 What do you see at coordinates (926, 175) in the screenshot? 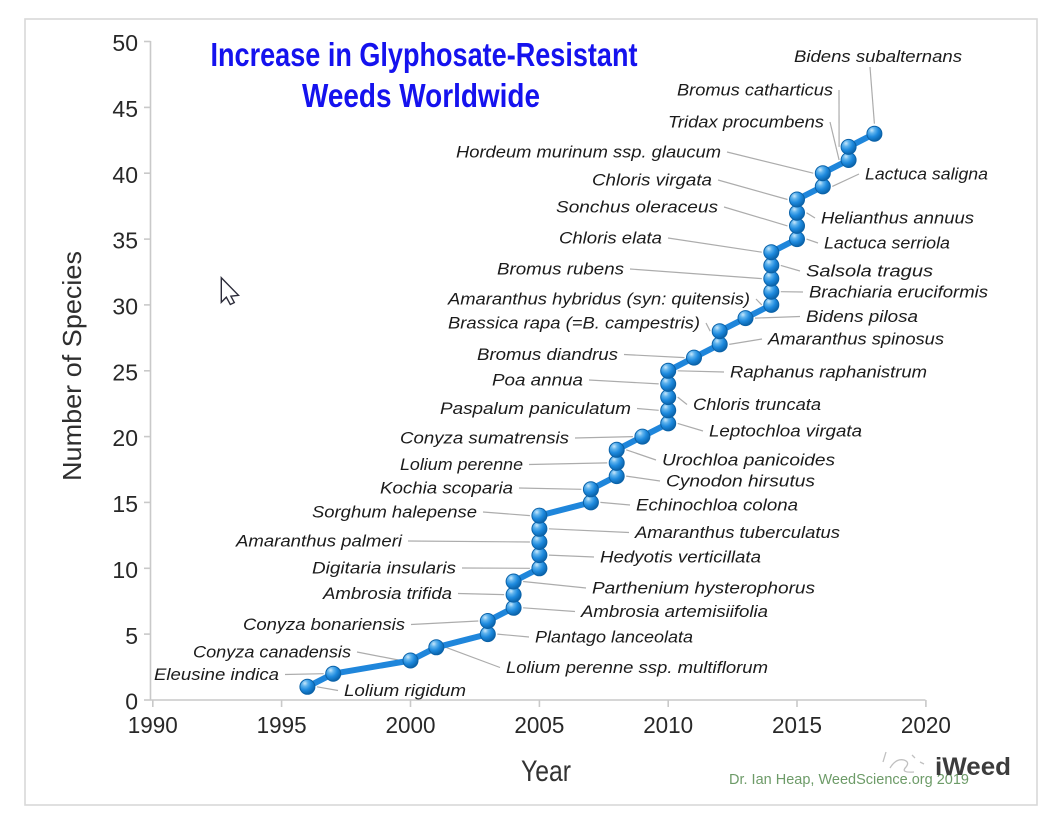
I see `svg-text: Lactuca saligna` at bounding box center [926, 175].